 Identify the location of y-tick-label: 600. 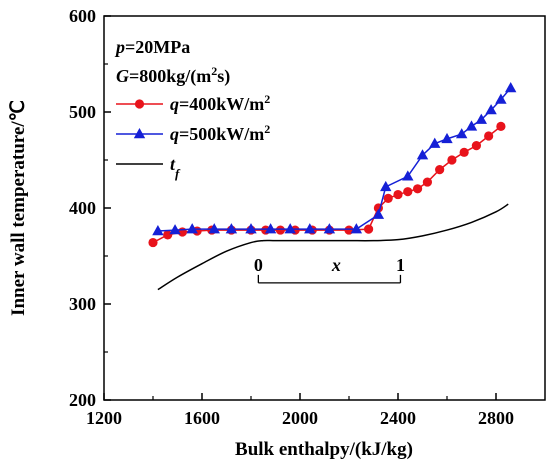
(82, 16).